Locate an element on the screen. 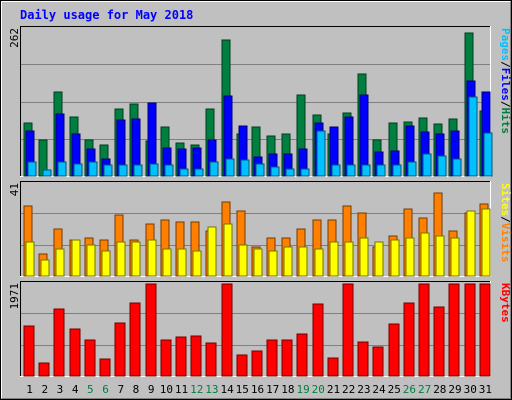  day-label-2: 2 is located at coordinates (44, 389).